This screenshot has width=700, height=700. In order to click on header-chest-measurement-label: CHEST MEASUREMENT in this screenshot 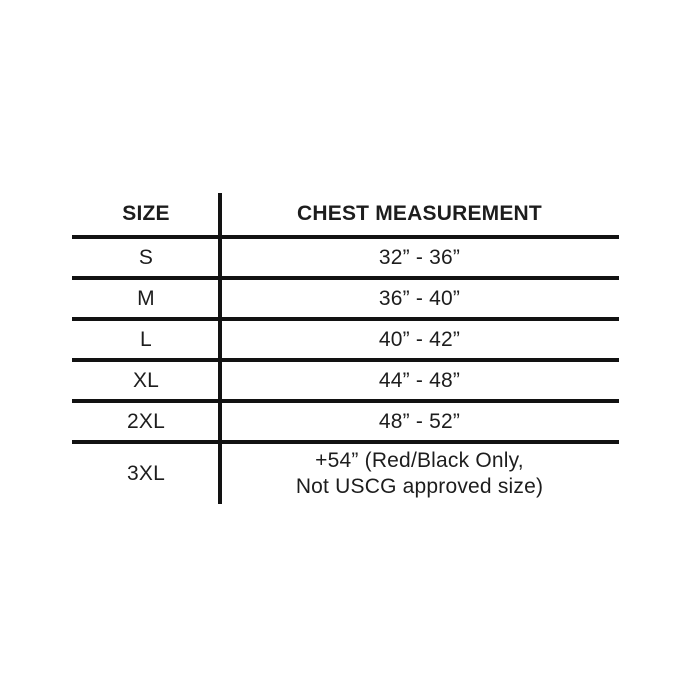, I will do `click(419, 214)`.